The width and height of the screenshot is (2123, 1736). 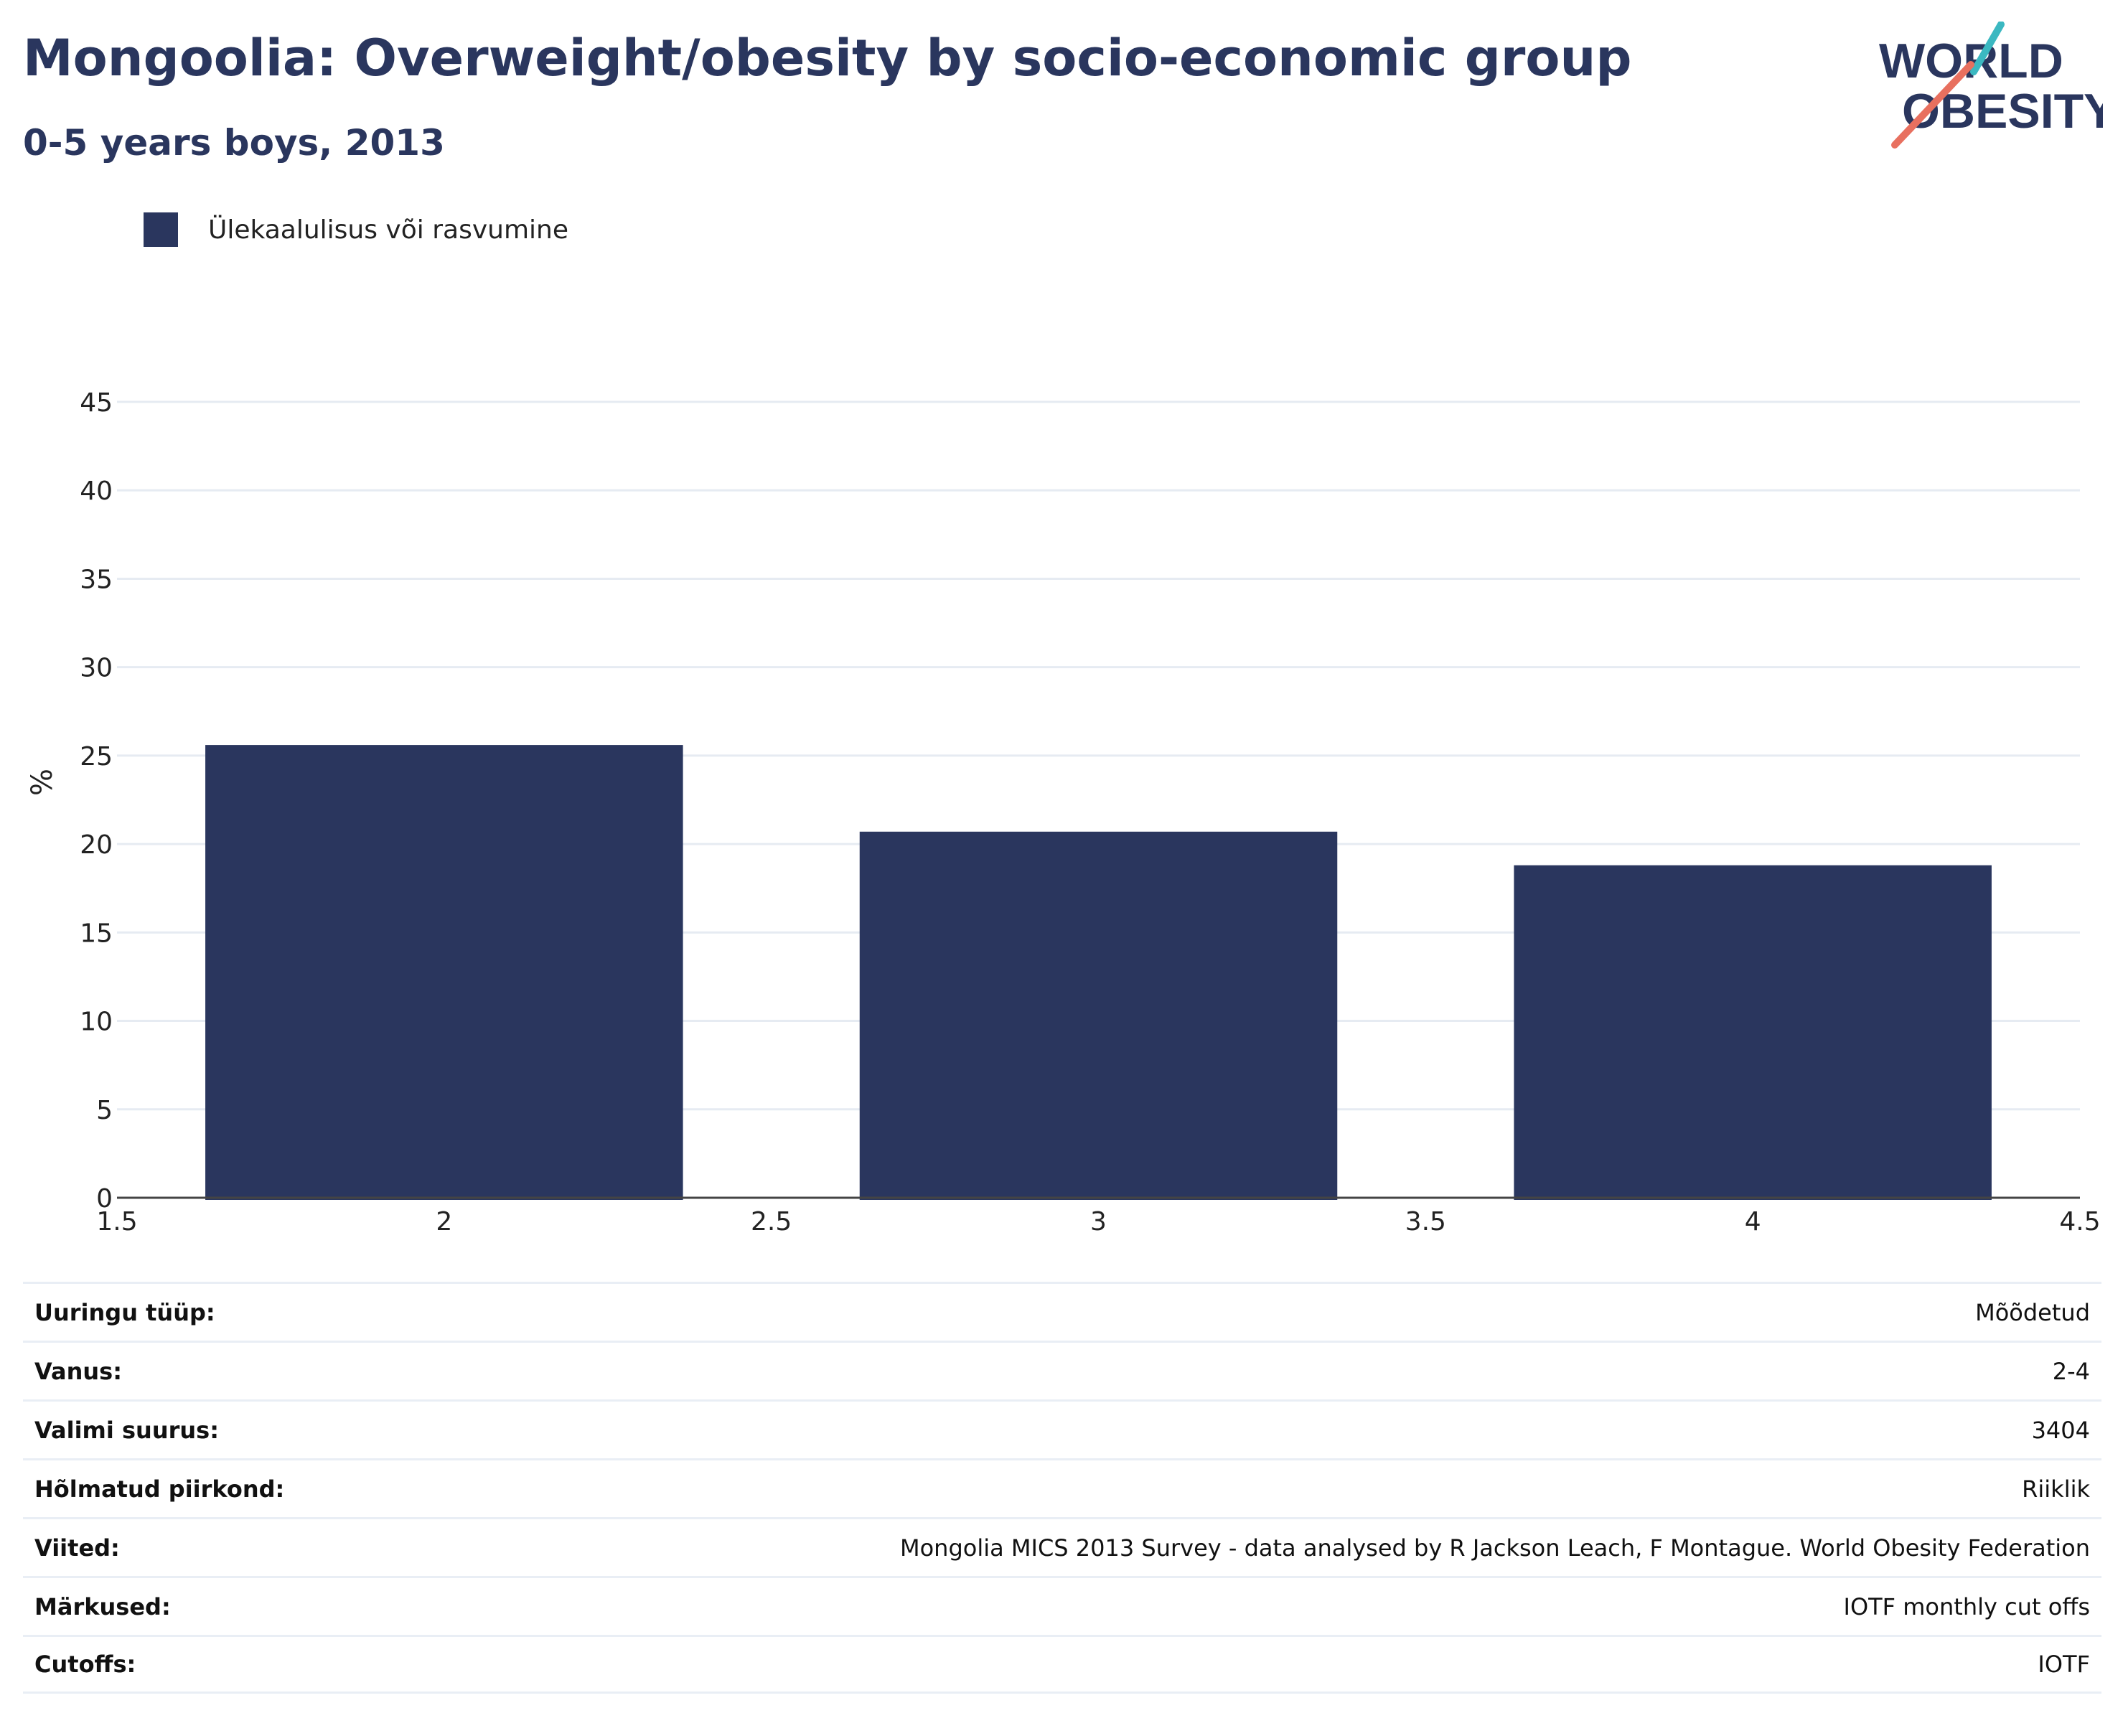 What do you see at coordinates (234, 143) in the screenshot?
I see `page-subtitle: 0-5 years boys, 2013` at bounding box center [234, 143].